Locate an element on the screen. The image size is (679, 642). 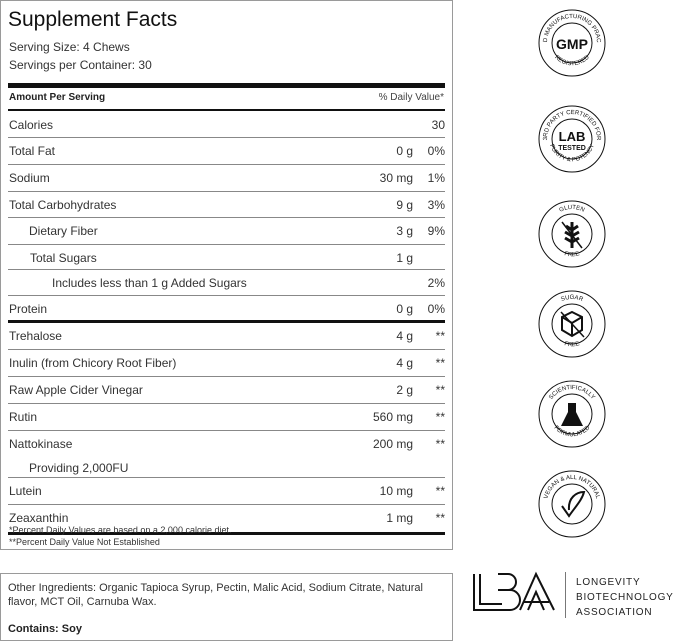
sugar-free-badge-icon: SUGAR FREE is located at coordinates (572, 324).